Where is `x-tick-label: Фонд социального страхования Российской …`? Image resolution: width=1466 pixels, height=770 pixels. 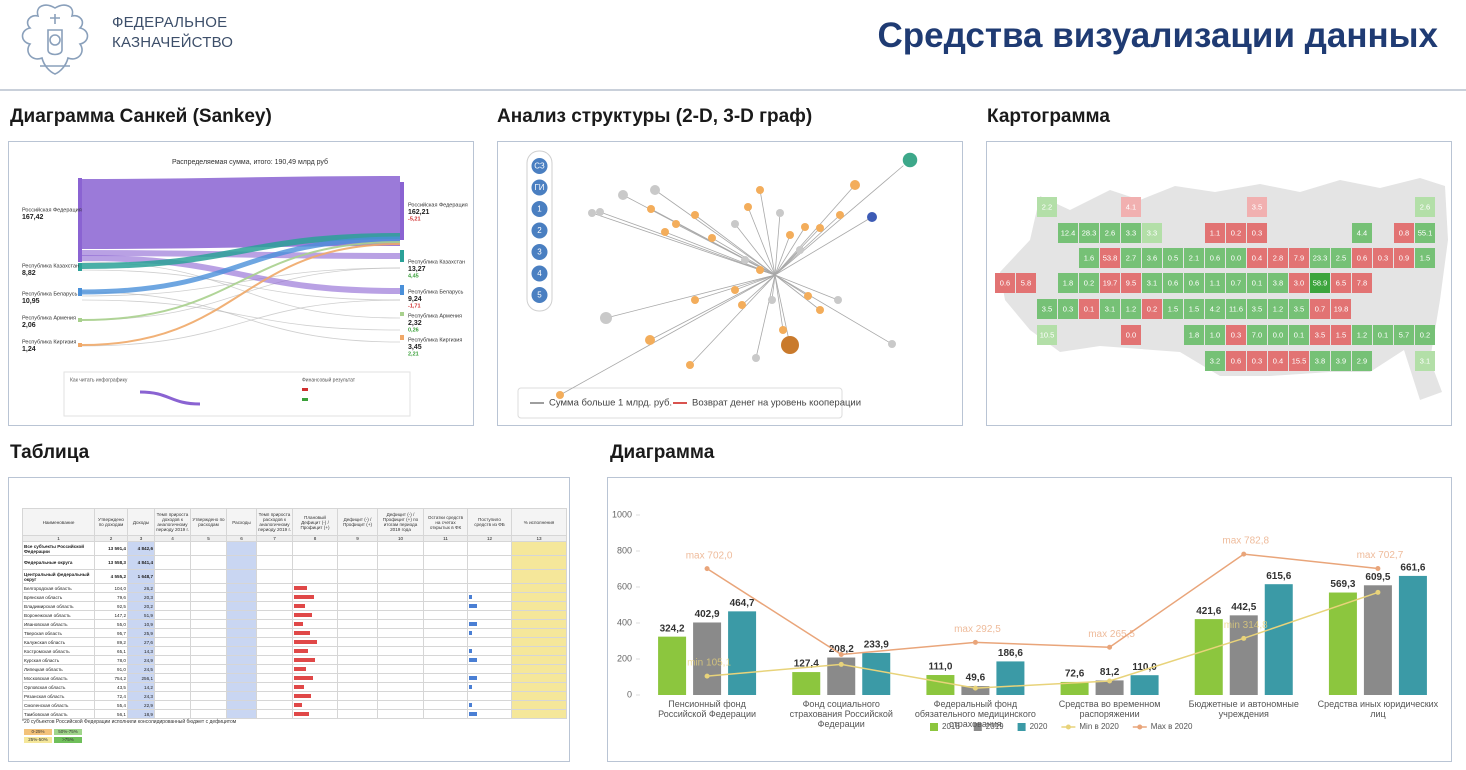 x-tick-label: Фонд социального страхования Российской … is located at coordinates (841, 714).